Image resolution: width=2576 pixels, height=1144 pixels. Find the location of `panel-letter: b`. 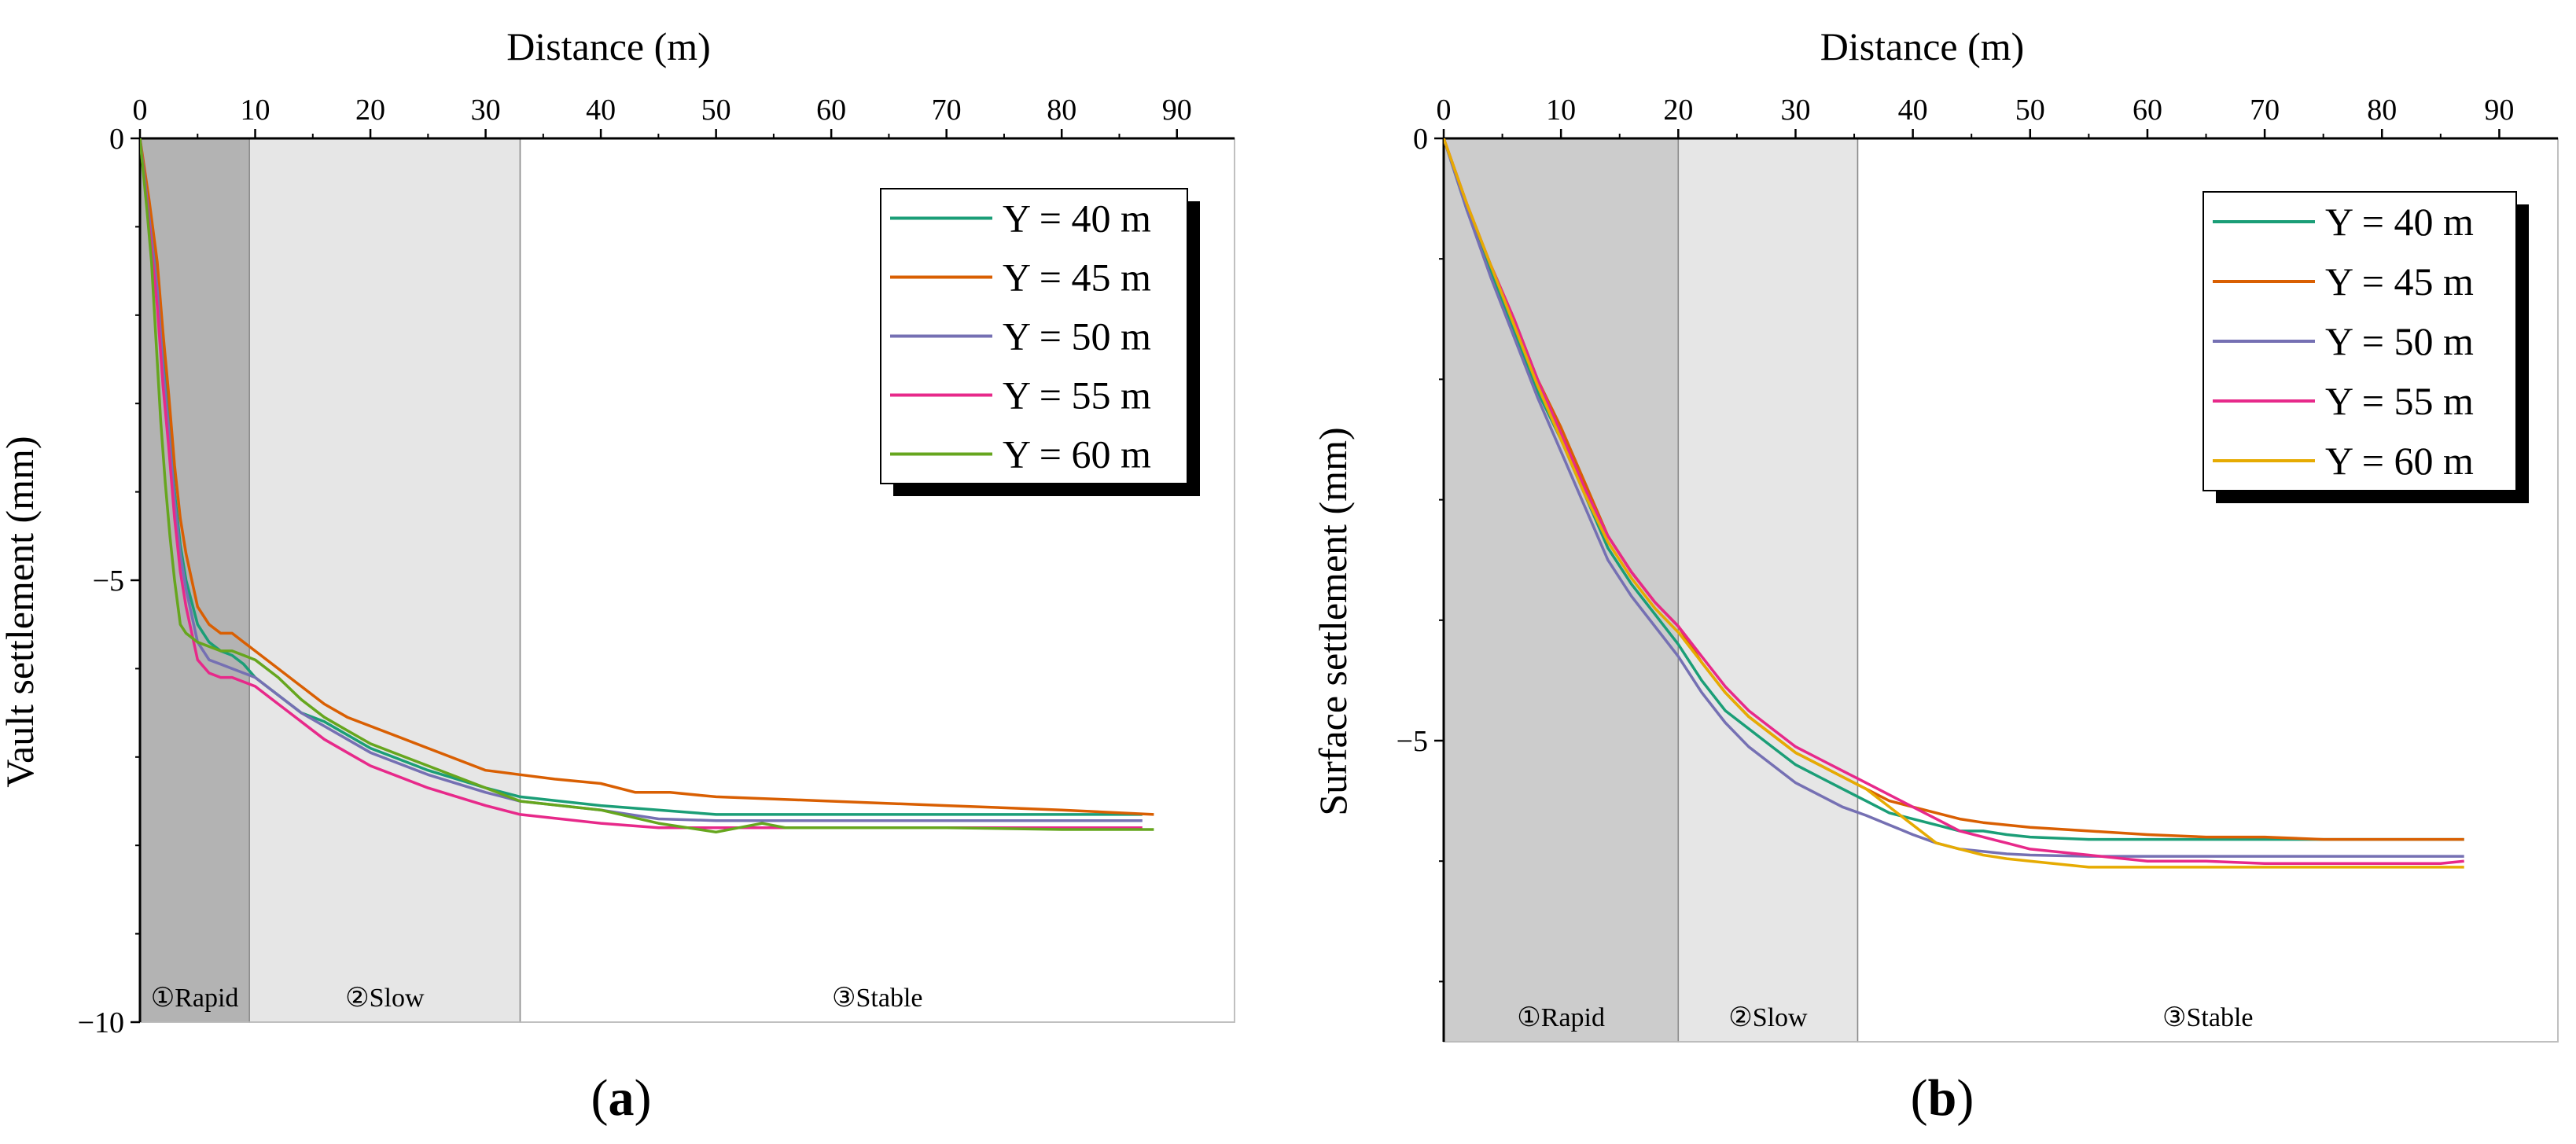

panel-letter: b is located at coordinates (1943, 1098).